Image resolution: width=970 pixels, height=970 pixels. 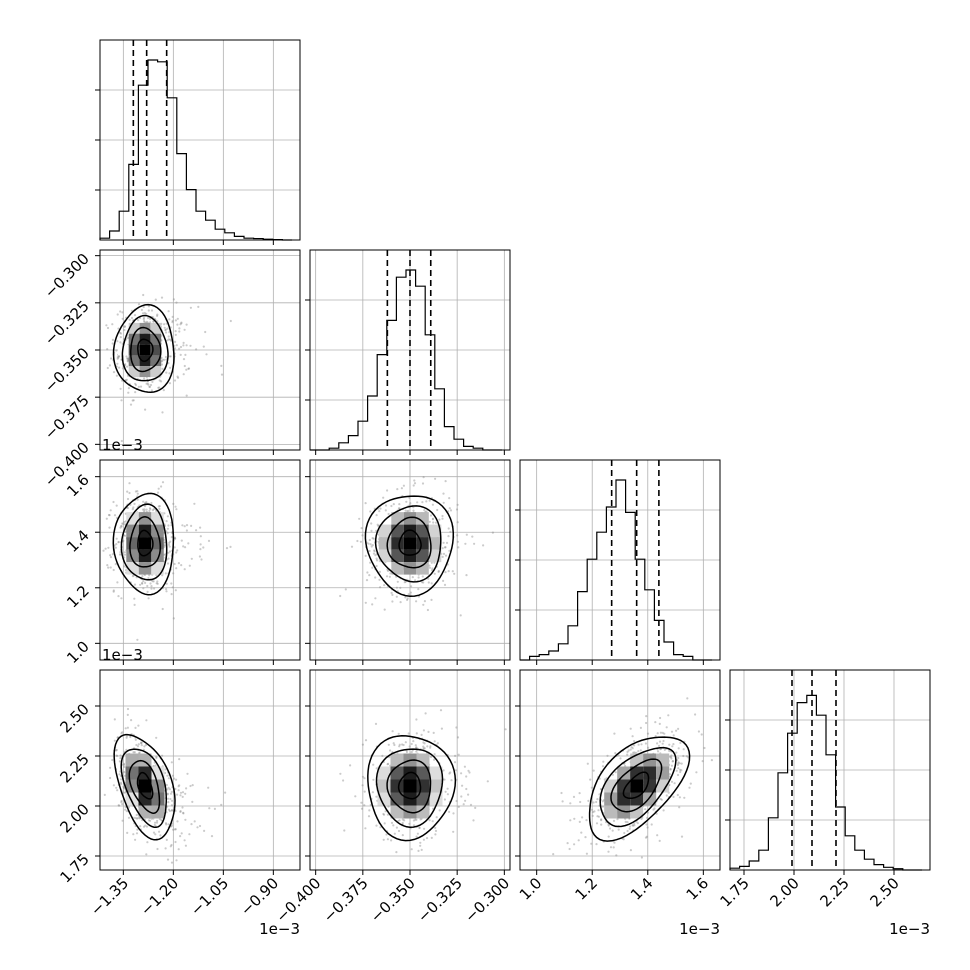 What do you see at coordinates (699, 929) in the screenshot?
I see `x-axis-offset: 1e−3` at bounding box center [699, 929].